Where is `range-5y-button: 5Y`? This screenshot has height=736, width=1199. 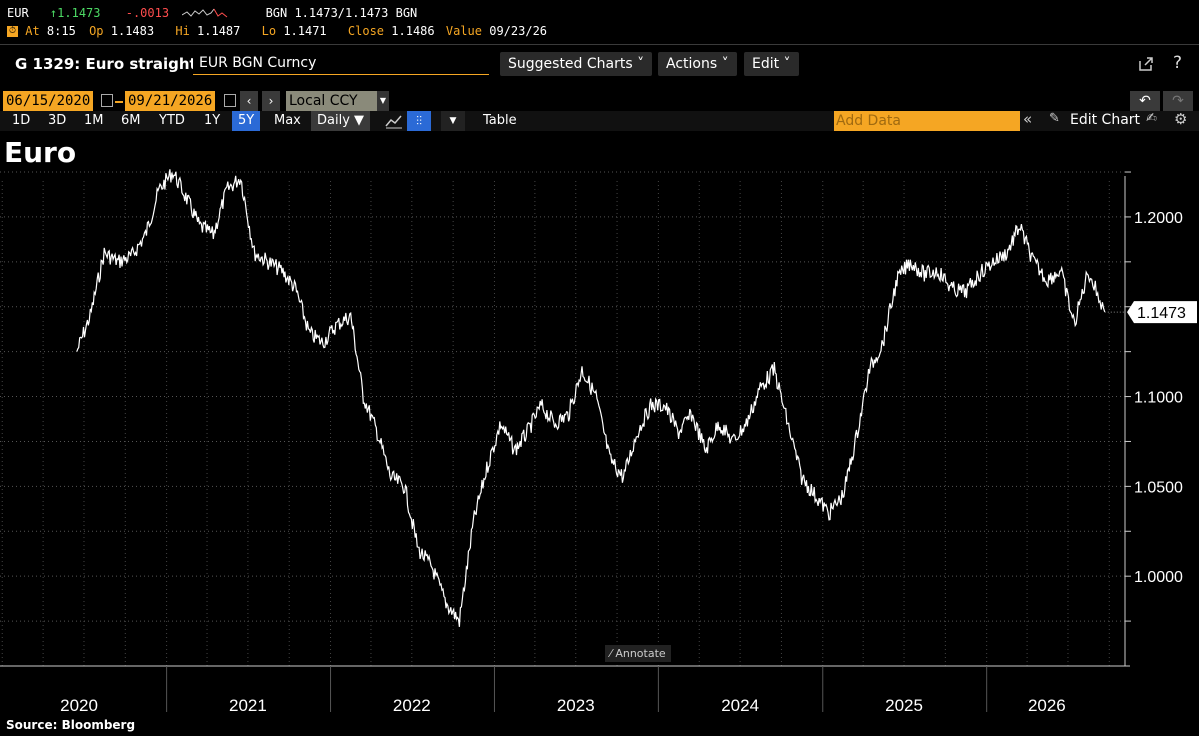 range-5y-button: 5Y is located at coordinates (246, 121).